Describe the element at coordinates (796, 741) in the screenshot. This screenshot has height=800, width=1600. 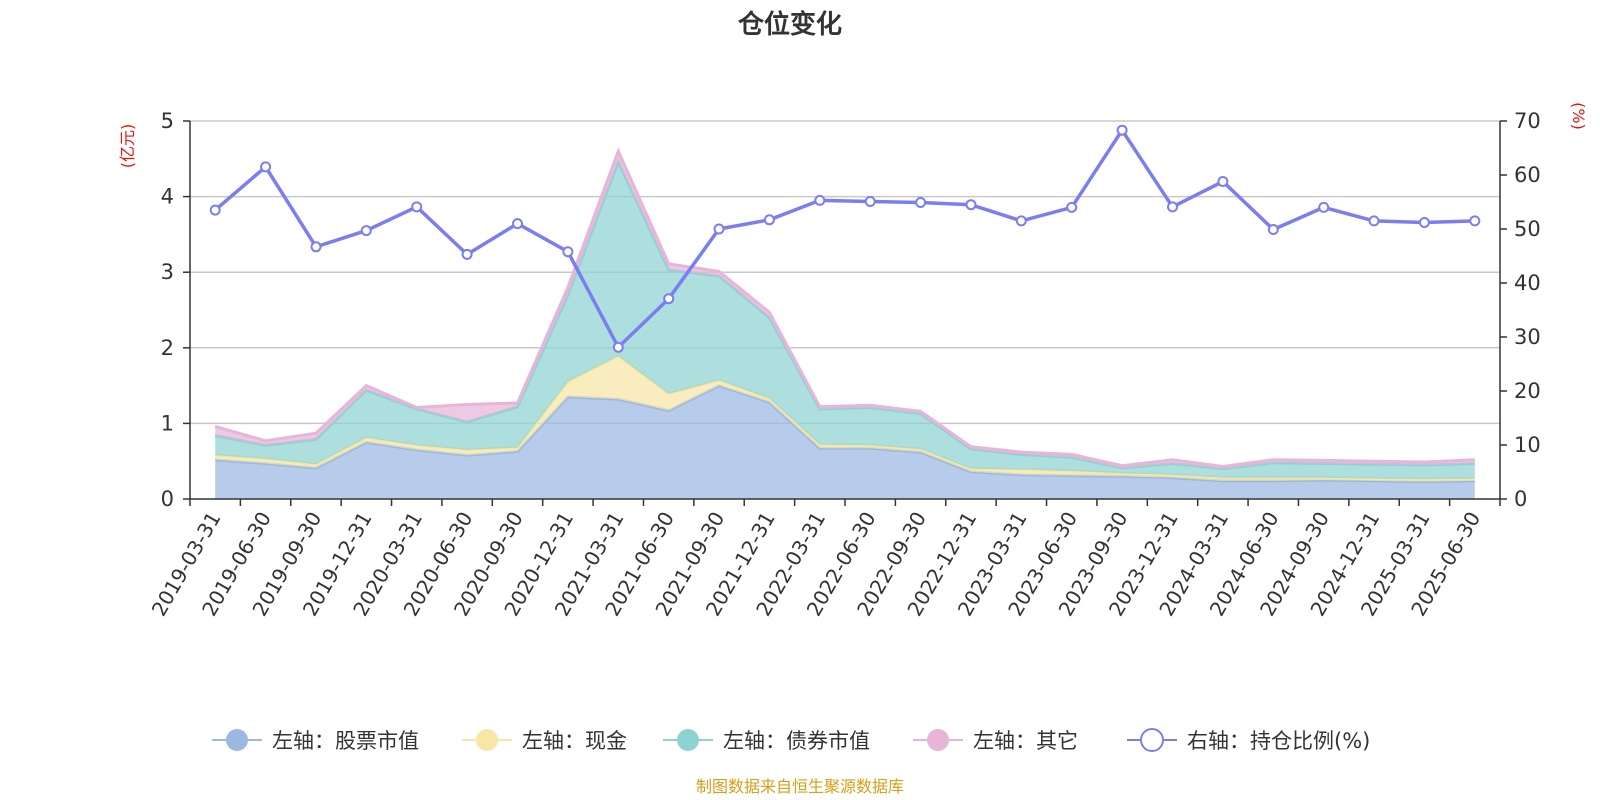
I see `legend-label: 左轴：债券市值` at that location.